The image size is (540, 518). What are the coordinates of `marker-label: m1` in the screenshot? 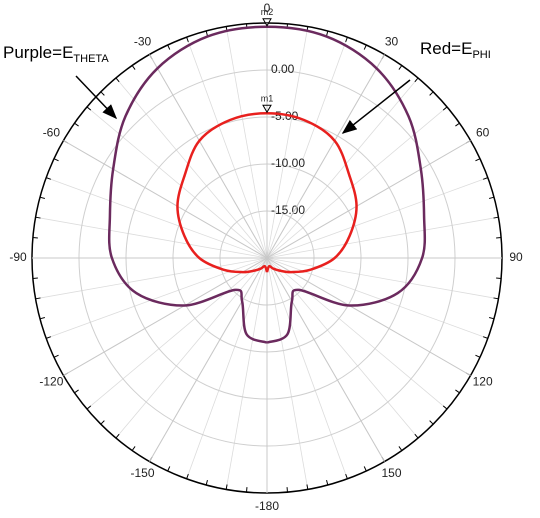 It's located at (267, 99).